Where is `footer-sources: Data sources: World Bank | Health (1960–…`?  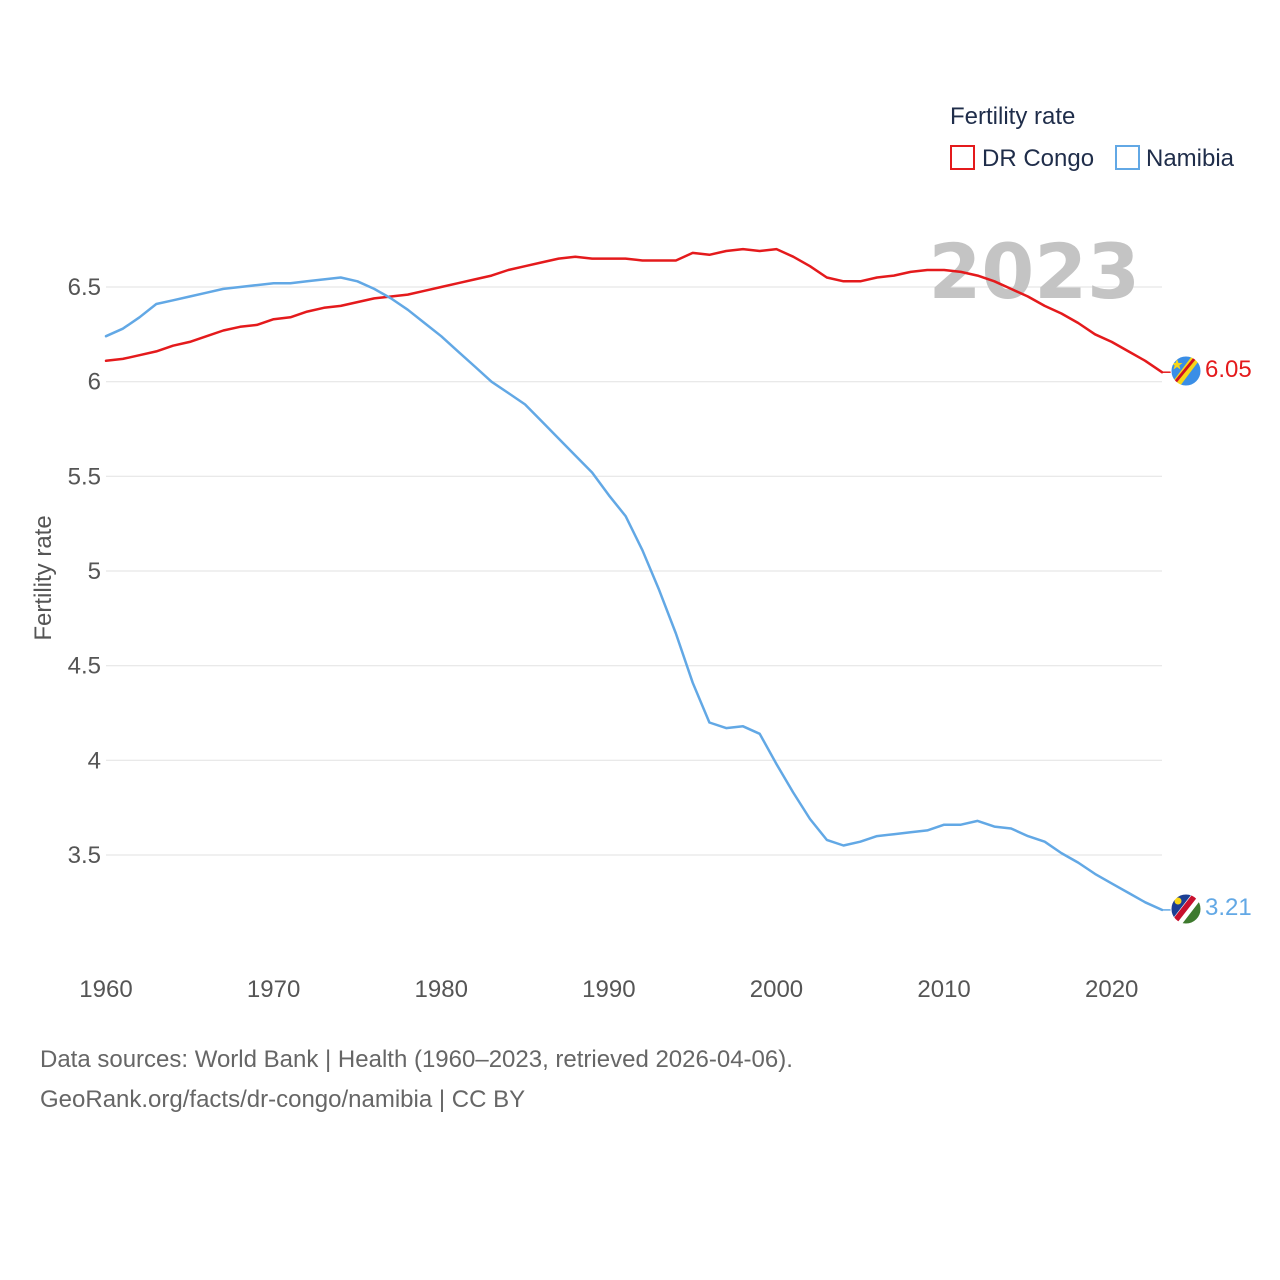 footer-sources: Data sources: World Bank | Health (1960–… is located at coordinates (416, 1059).